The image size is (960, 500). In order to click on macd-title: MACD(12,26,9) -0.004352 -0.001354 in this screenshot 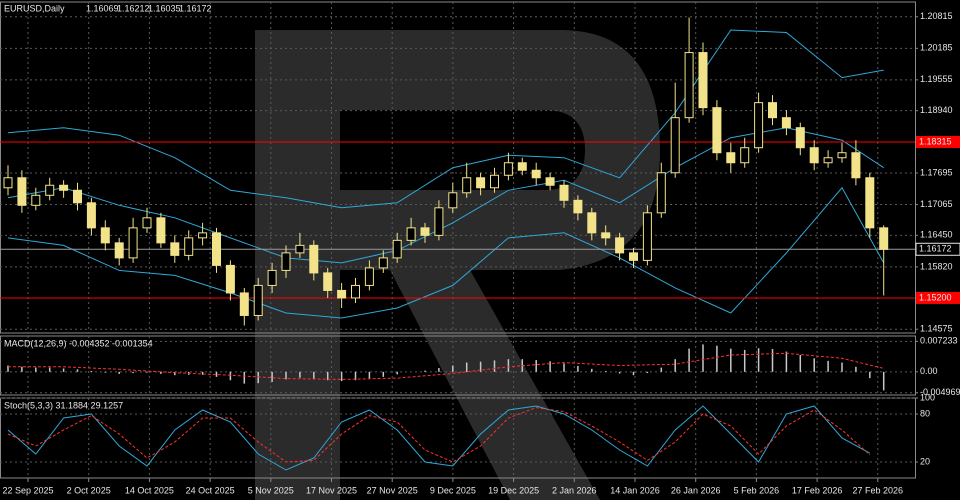, I will do `click(78, 343)`.